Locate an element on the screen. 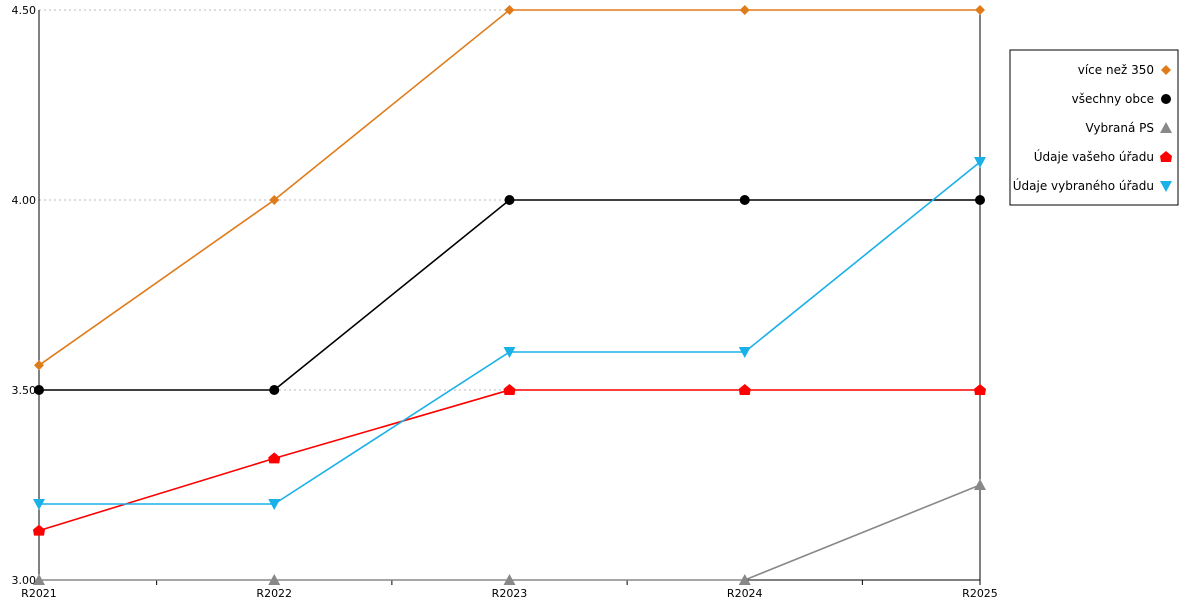 Image resolution: width=1200 pixels, height=600 pixels. legend-label: Údaje vašeho úřadu is located at coordinates (1094, 156).